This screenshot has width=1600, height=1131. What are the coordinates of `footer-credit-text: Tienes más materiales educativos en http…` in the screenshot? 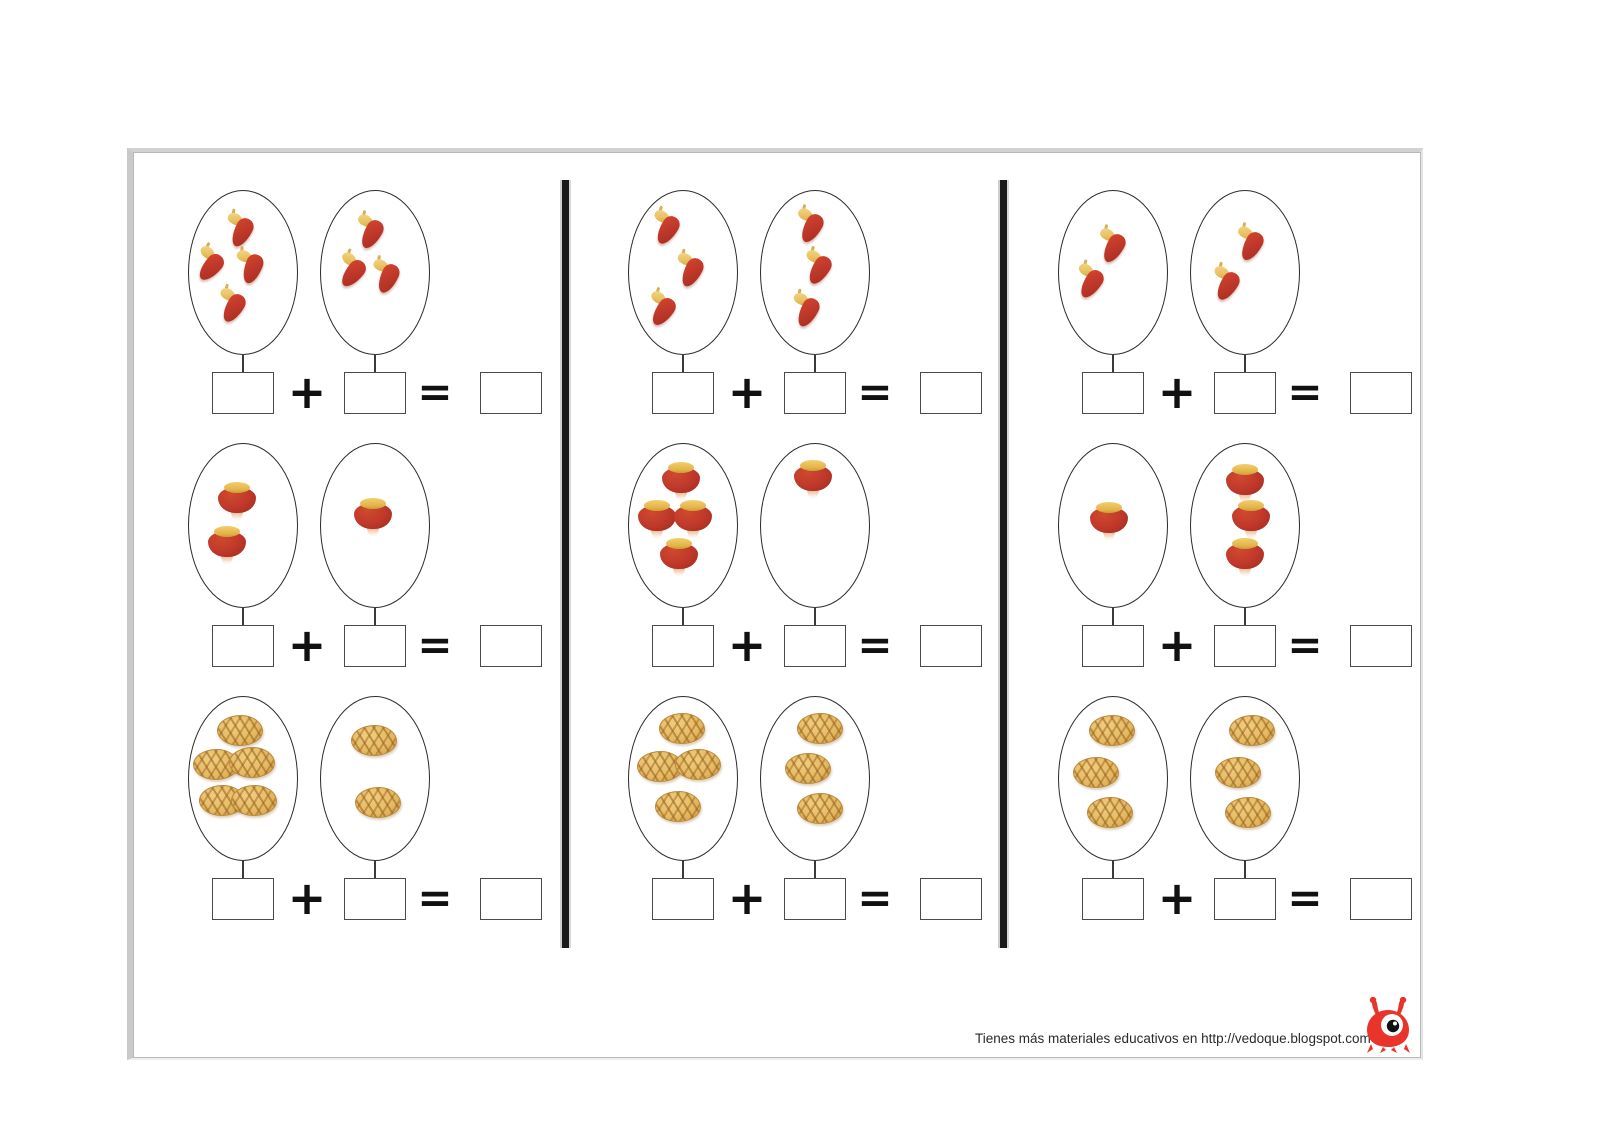 It's located at (1173, 1038).